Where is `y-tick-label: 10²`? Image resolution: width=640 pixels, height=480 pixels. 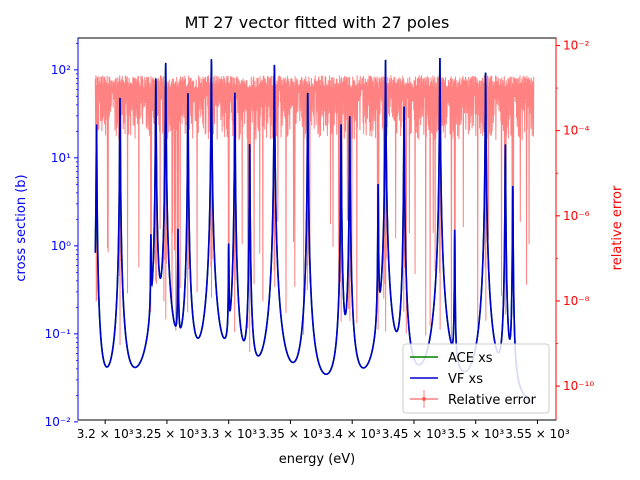 y-tick-label: 10² is located at coordinates (61, 70).